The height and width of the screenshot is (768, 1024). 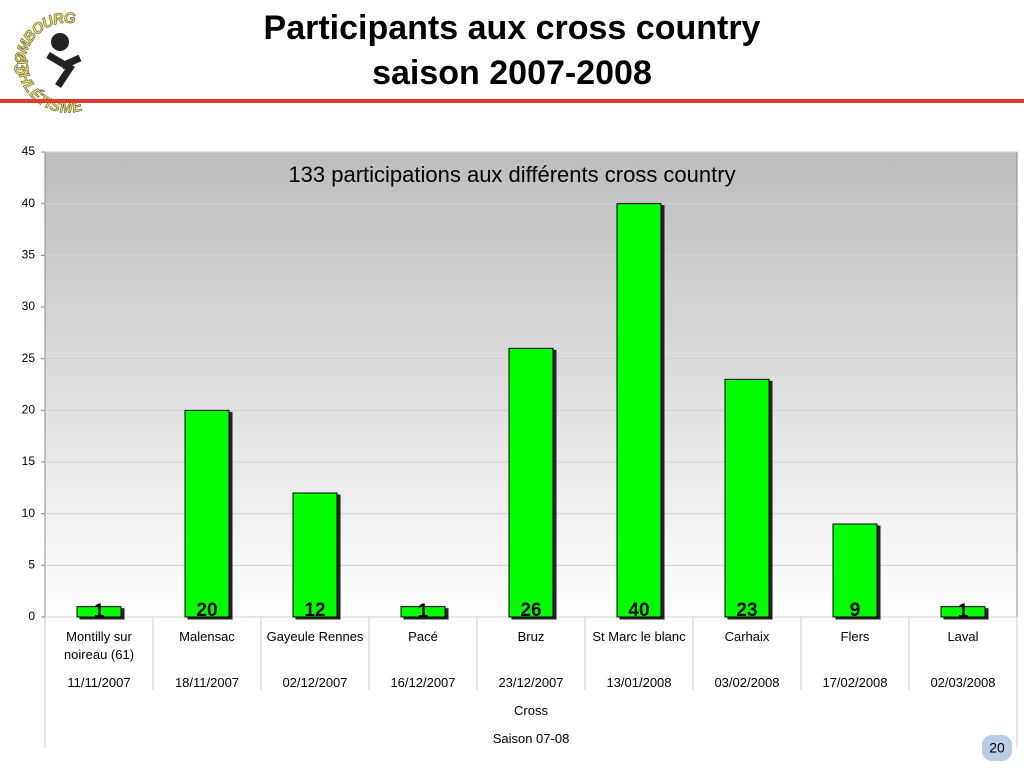 What do you see at coordinates (747, 636) in the screenshot?
I see `x-tick-label: Carhaix` at bounding box center [747, 636].